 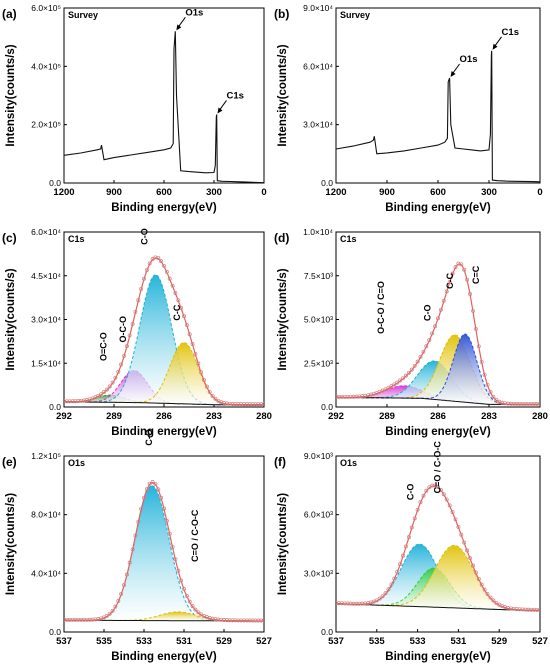 What do you see at coordinates (179, 27) in the screenshot?
I see `arrow-head` at bounding box center [179, 27].